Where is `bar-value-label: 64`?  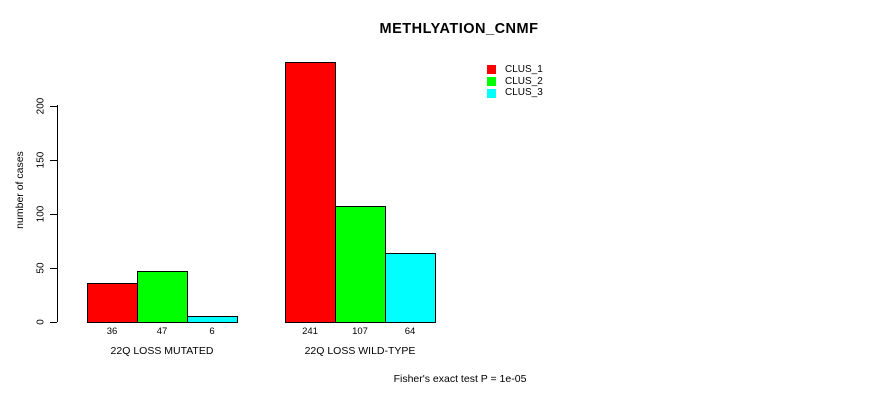 bar-value-label: 64 is located at coordinates (410, 331).